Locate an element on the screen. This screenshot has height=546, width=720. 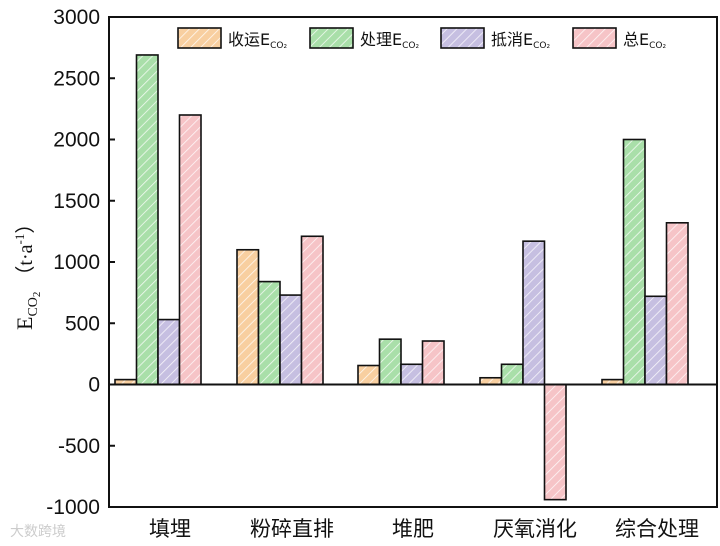
x-category-label: 厌氧消化 is located at coordinates (535, 529).